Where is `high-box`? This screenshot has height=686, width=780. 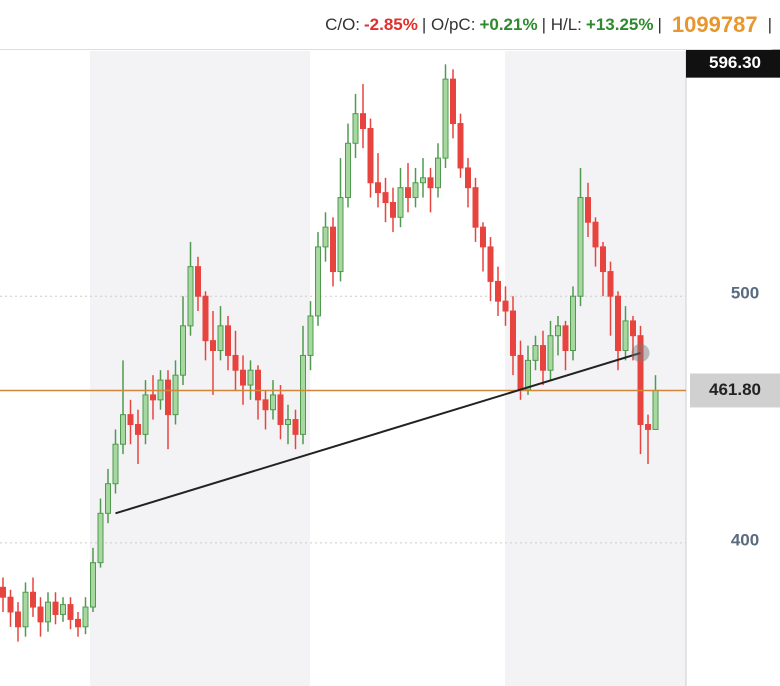
high-box is located at coordinates (733, 63).